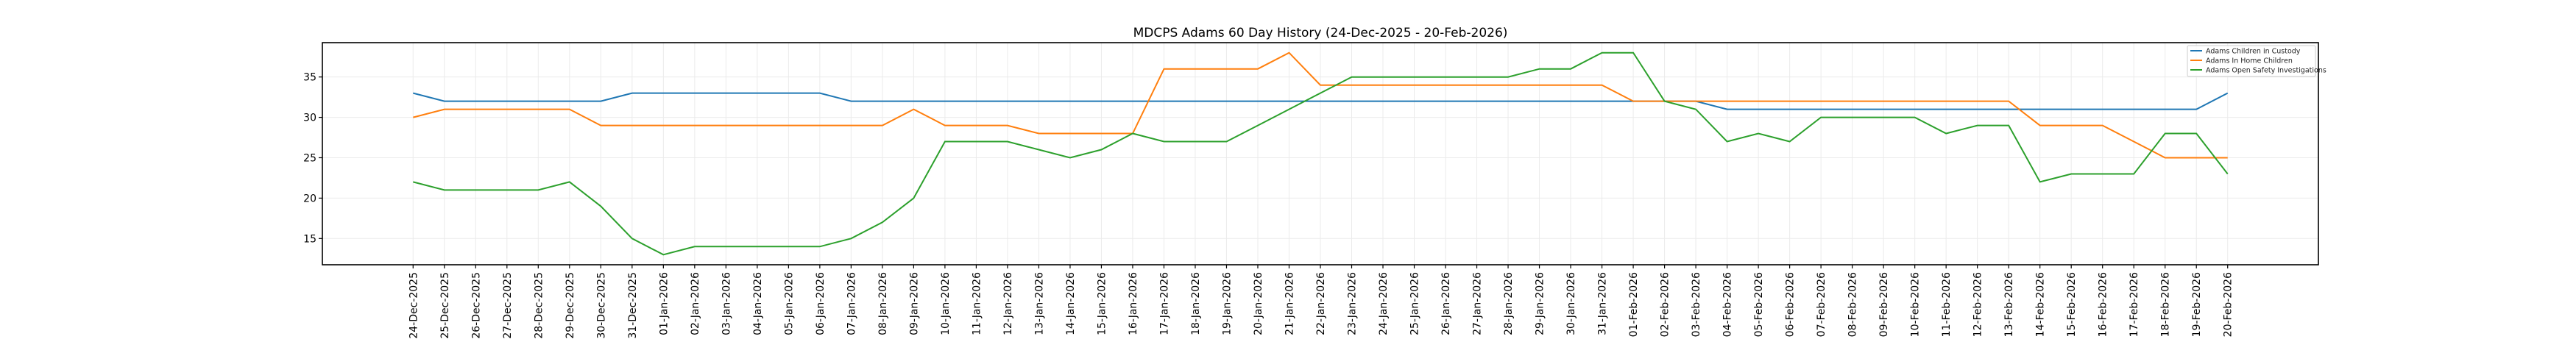  I want to click on x-tick-label: 29-Jan-2026, so click(1540, 303).